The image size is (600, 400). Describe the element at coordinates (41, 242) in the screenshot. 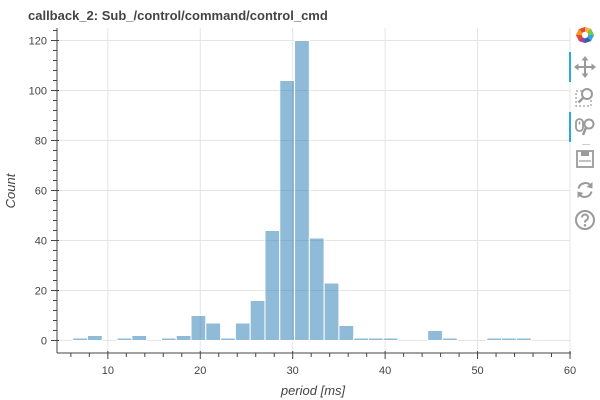

I see `y-tick-label: 40` at that location.